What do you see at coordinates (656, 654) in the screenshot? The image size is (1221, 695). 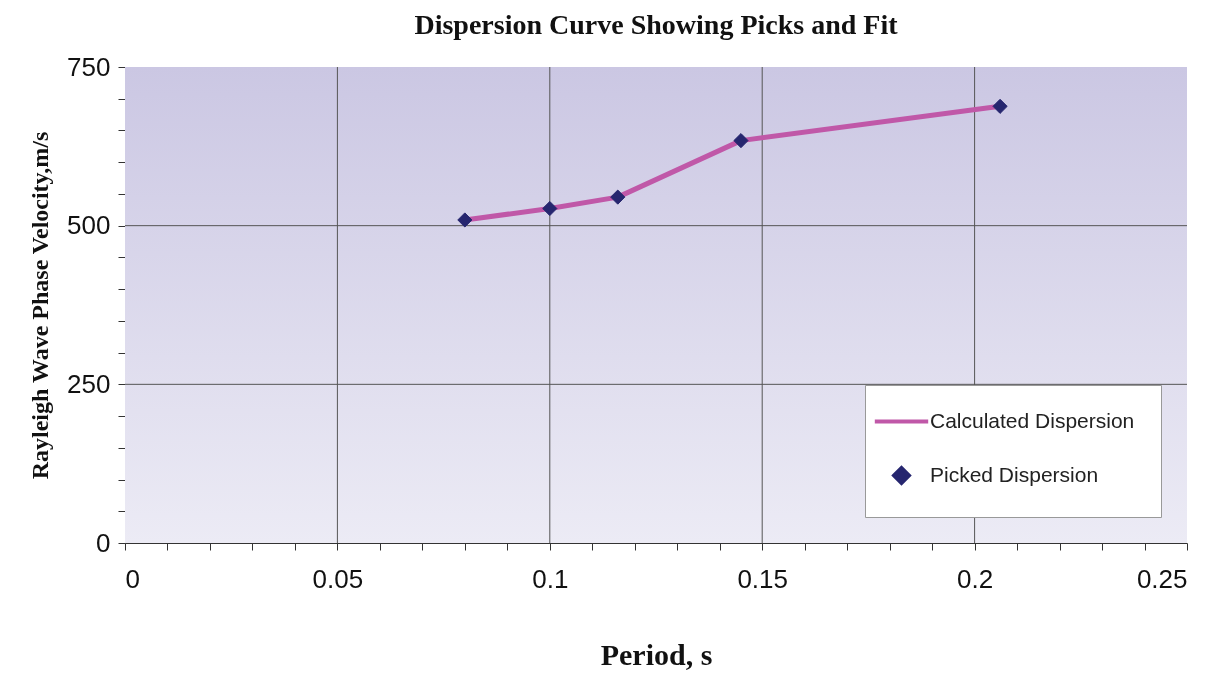 I see `x-axis-title: Period, s` at bounding box center [656, 654].